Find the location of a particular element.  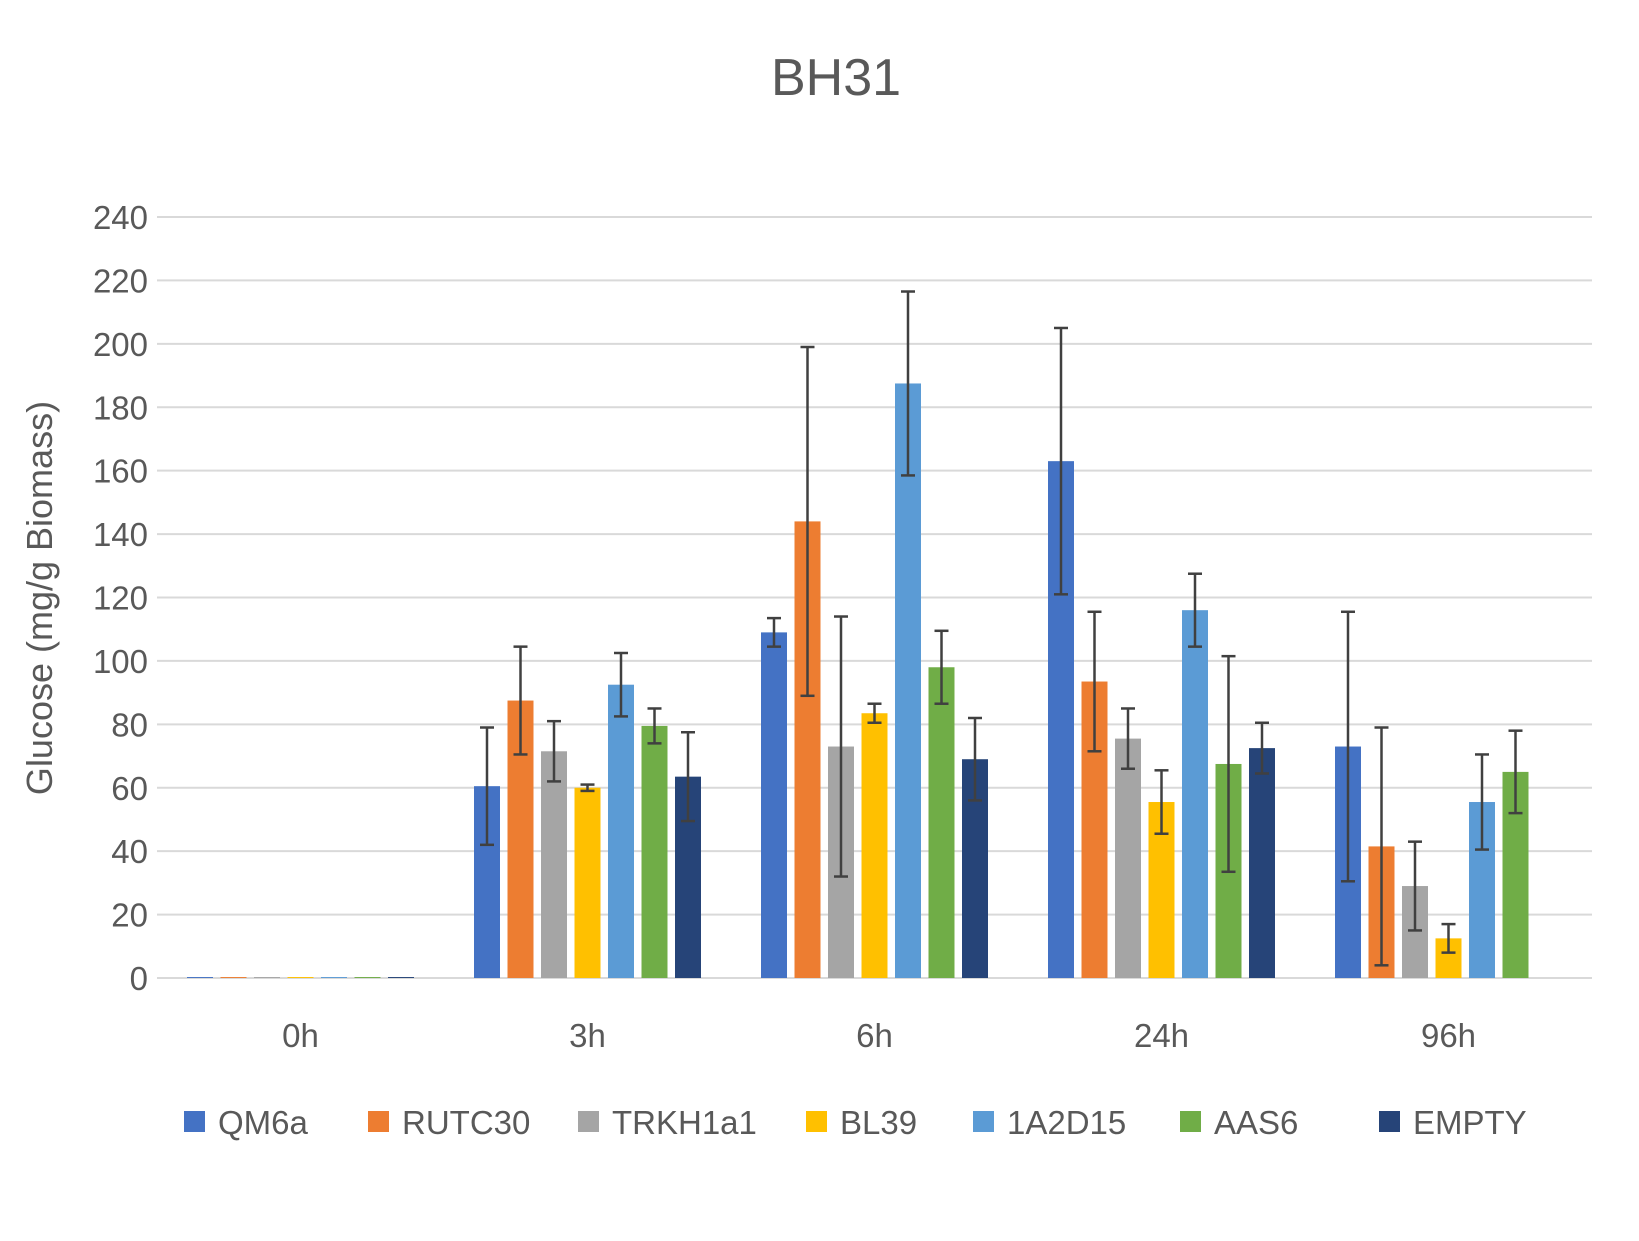

error-bar-BL39-3h is located at coordinates (587, 788).